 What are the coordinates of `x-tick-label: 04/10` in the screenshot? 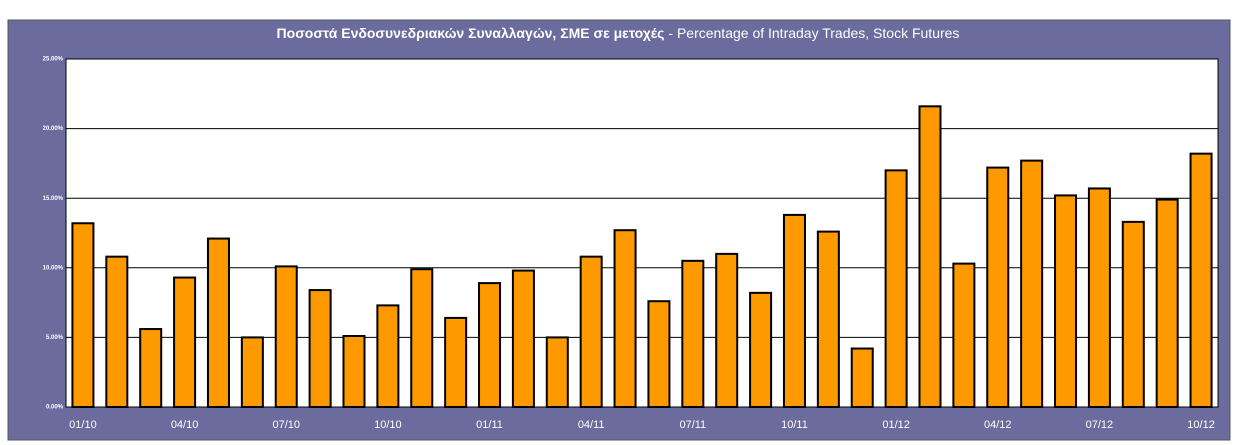 It's located at (185, 425).